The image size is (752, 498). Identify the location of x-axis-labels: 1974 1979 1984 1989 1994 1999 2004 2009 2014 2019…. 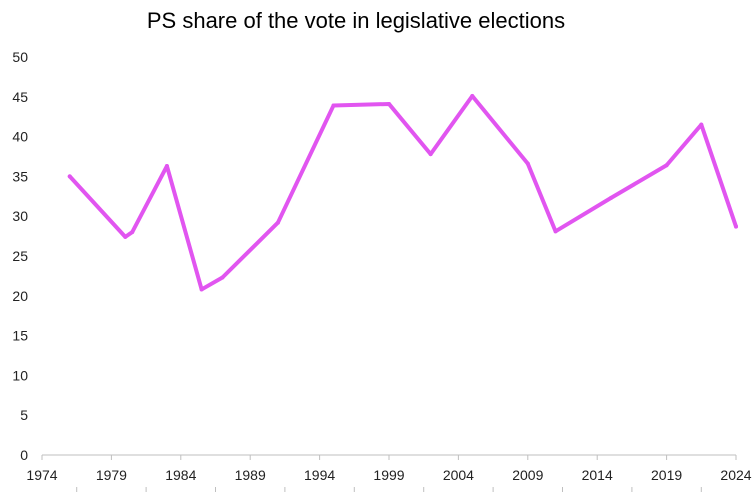
(388, 475).